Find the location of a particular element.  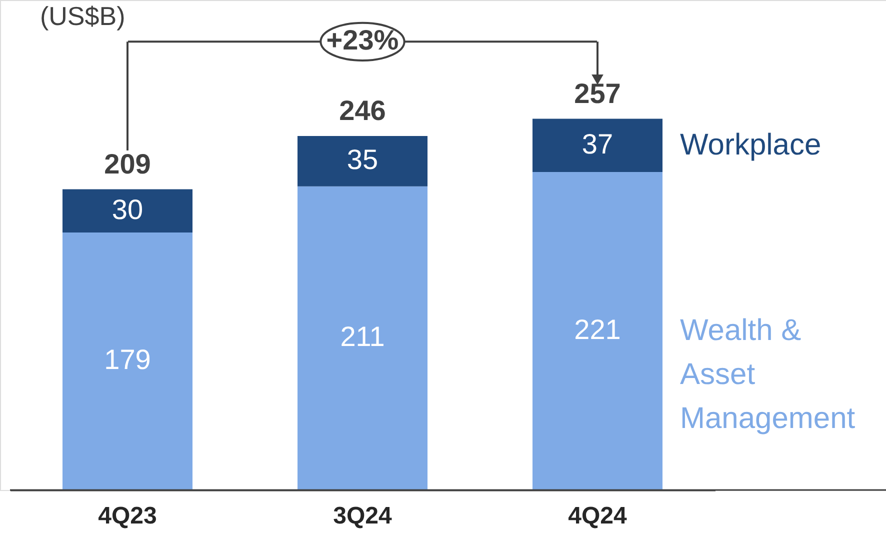

series-label: Wealth & Asset Management is located at coordinates (768, 375).